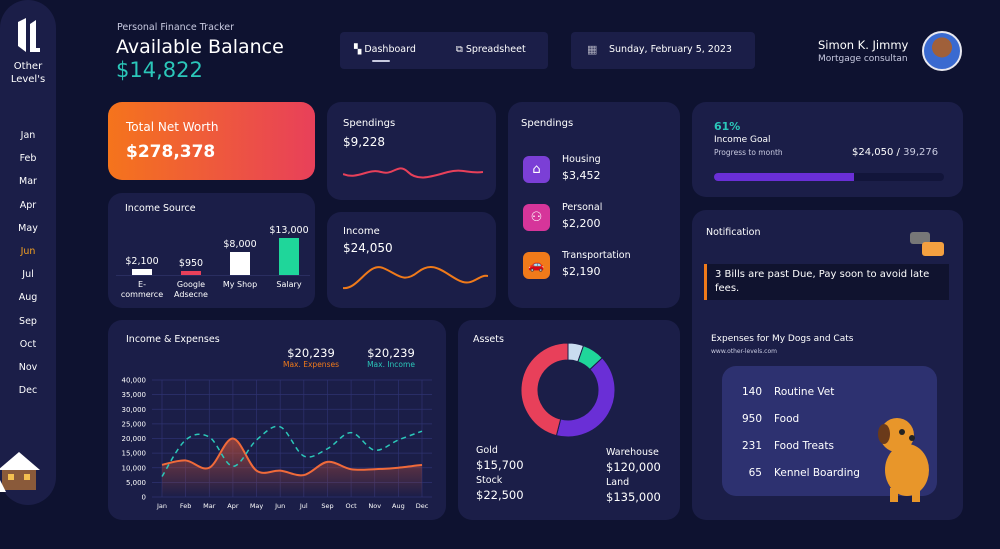  Describe the element at coordinates (28, 182) in the screenshot. I see `sidebar-month-mar: Mar` at that location.